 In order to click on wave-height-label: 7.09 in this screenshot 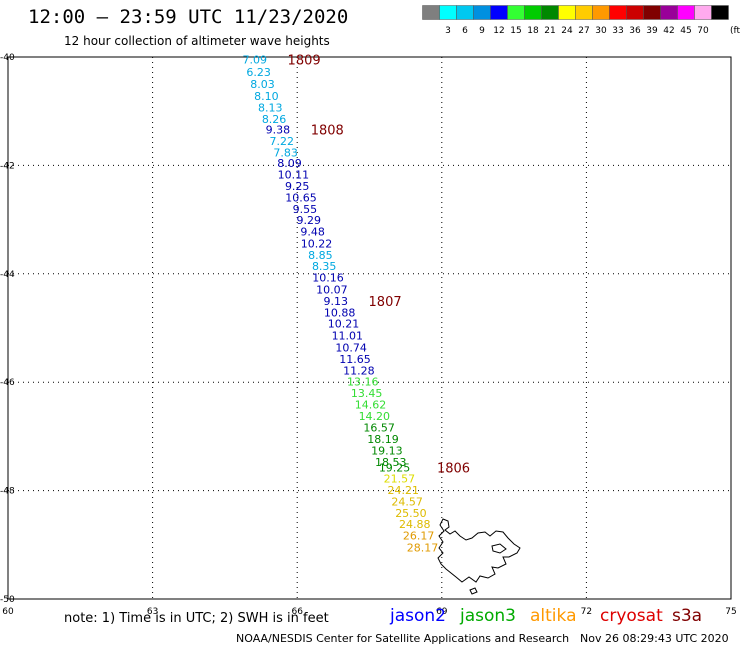, I will do `click(255, 60)`.